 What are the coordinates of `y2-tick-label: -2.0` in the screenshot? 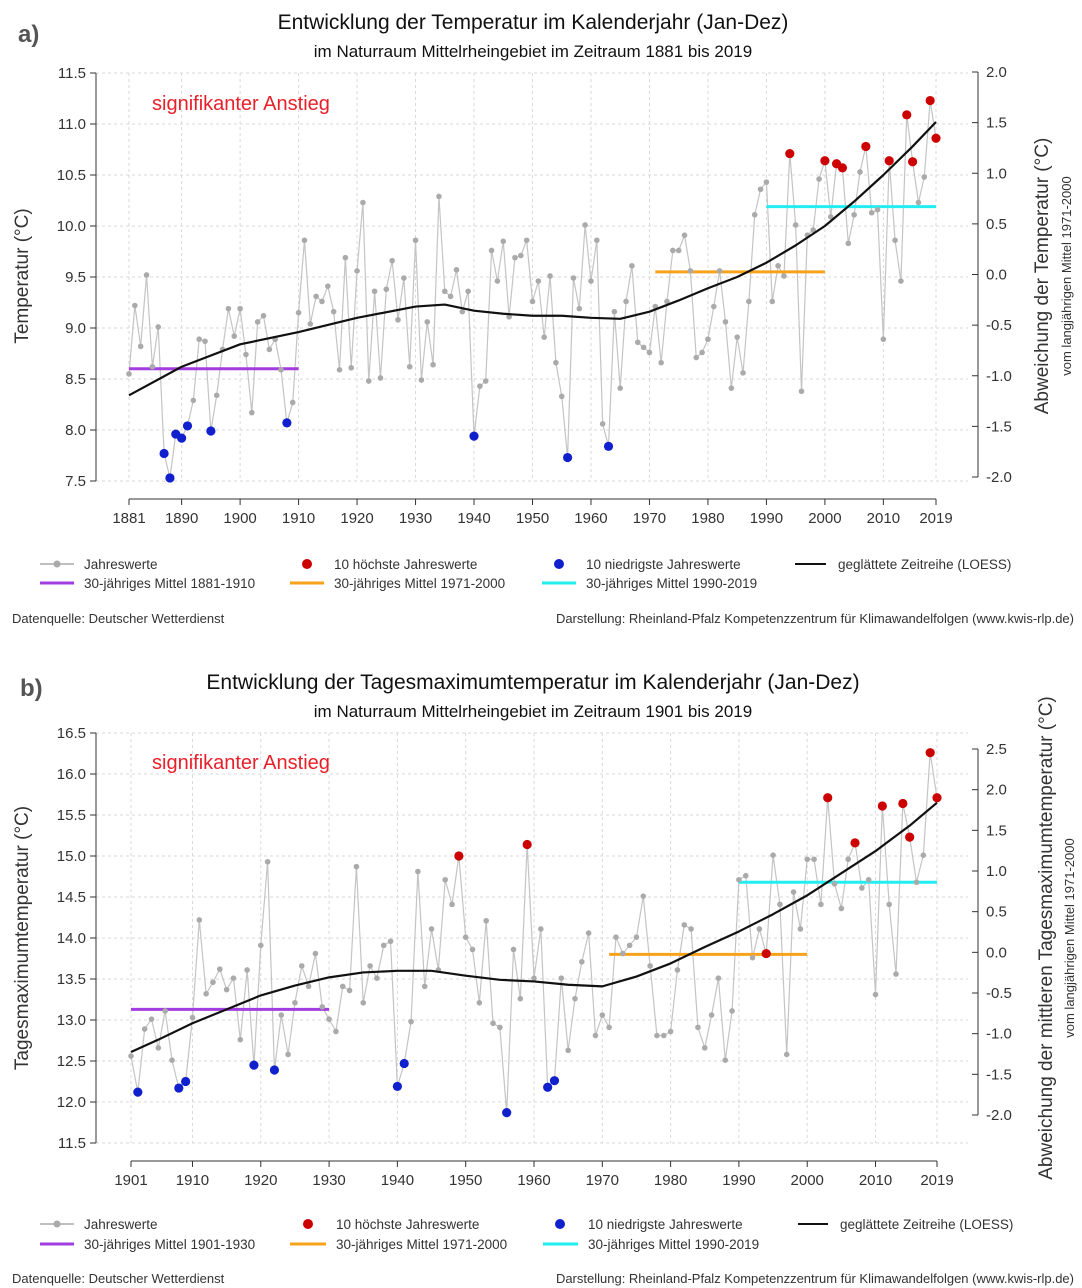 It's located at (999, 1115).